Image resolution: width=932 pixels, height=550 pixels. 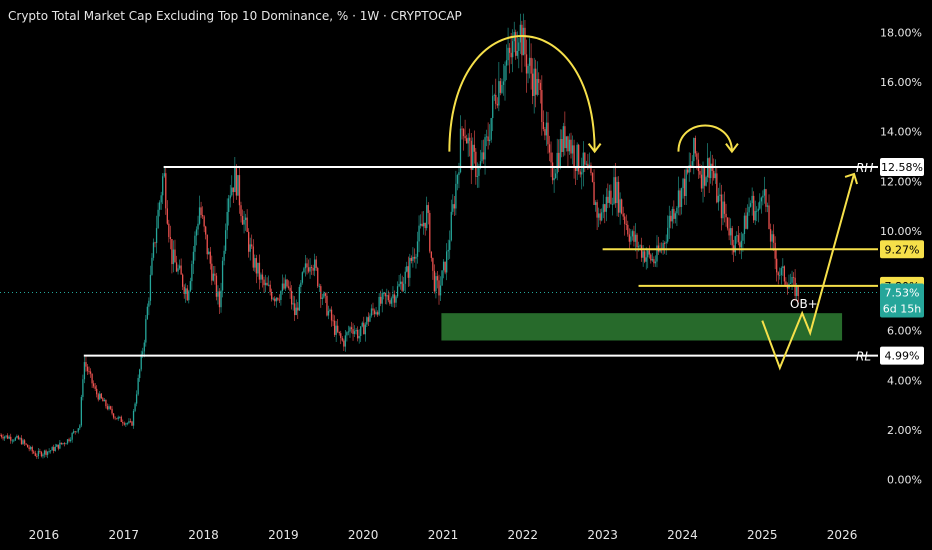 What do you see at coordinates (901, 181) in the screenshot?
I see `y-tick-label: 12.00%` at bounding box center [901, 181].